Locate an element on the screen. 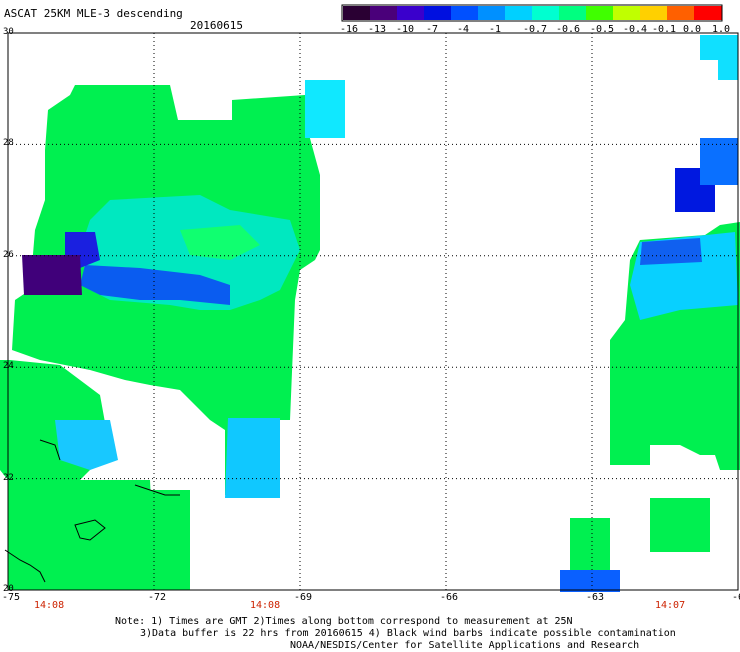 The height and width of the screenshot is (652, 740). colorbar-frame is located at coordinates (532, 13).